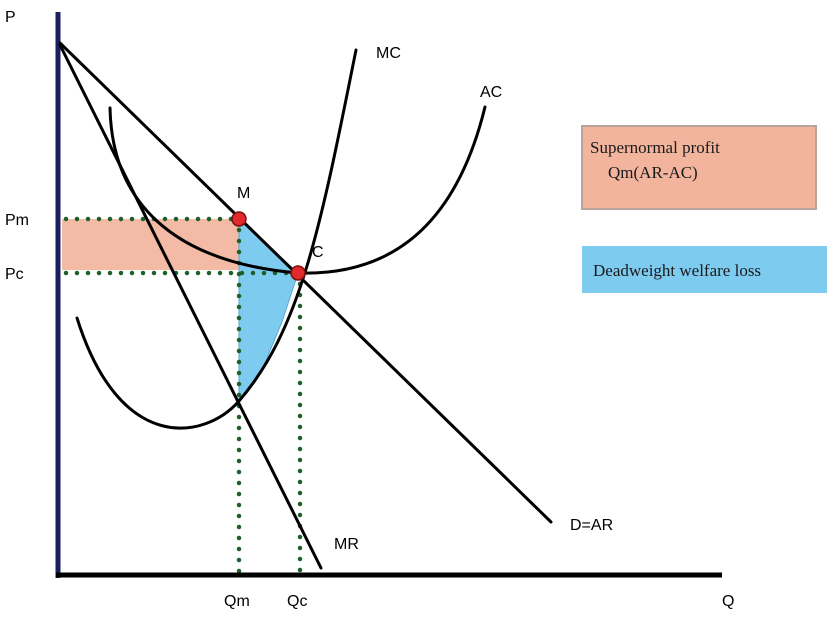  Describe the element at coordinates (388, 53) in the screenshot. I see `mc-label: MC` at that location.